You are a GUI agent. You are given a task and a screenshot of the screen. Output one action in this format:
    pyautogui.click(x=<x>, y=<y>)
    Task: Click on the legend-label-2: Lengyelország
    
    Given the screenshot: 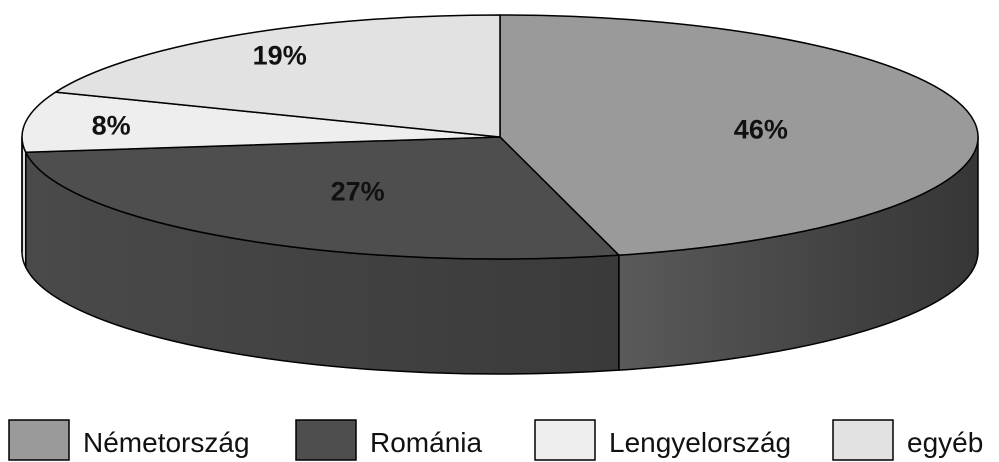 What is the action you would take?
    pyautogui.click(x=700, y=442)
    